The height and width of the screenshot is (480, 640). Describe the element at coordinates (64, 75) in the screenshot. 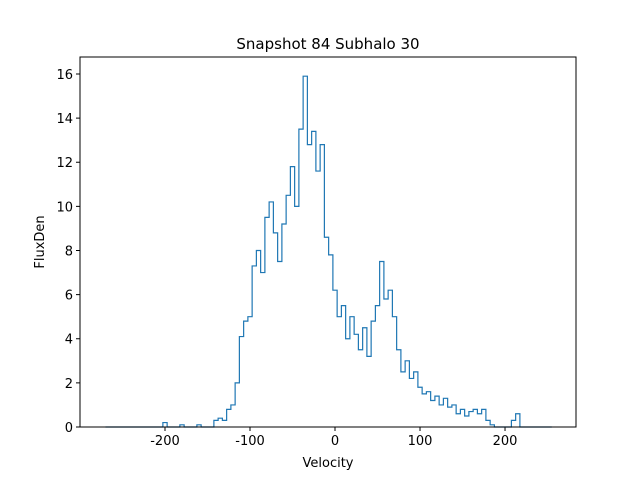

I see `y-tick-label: 16` at that location.